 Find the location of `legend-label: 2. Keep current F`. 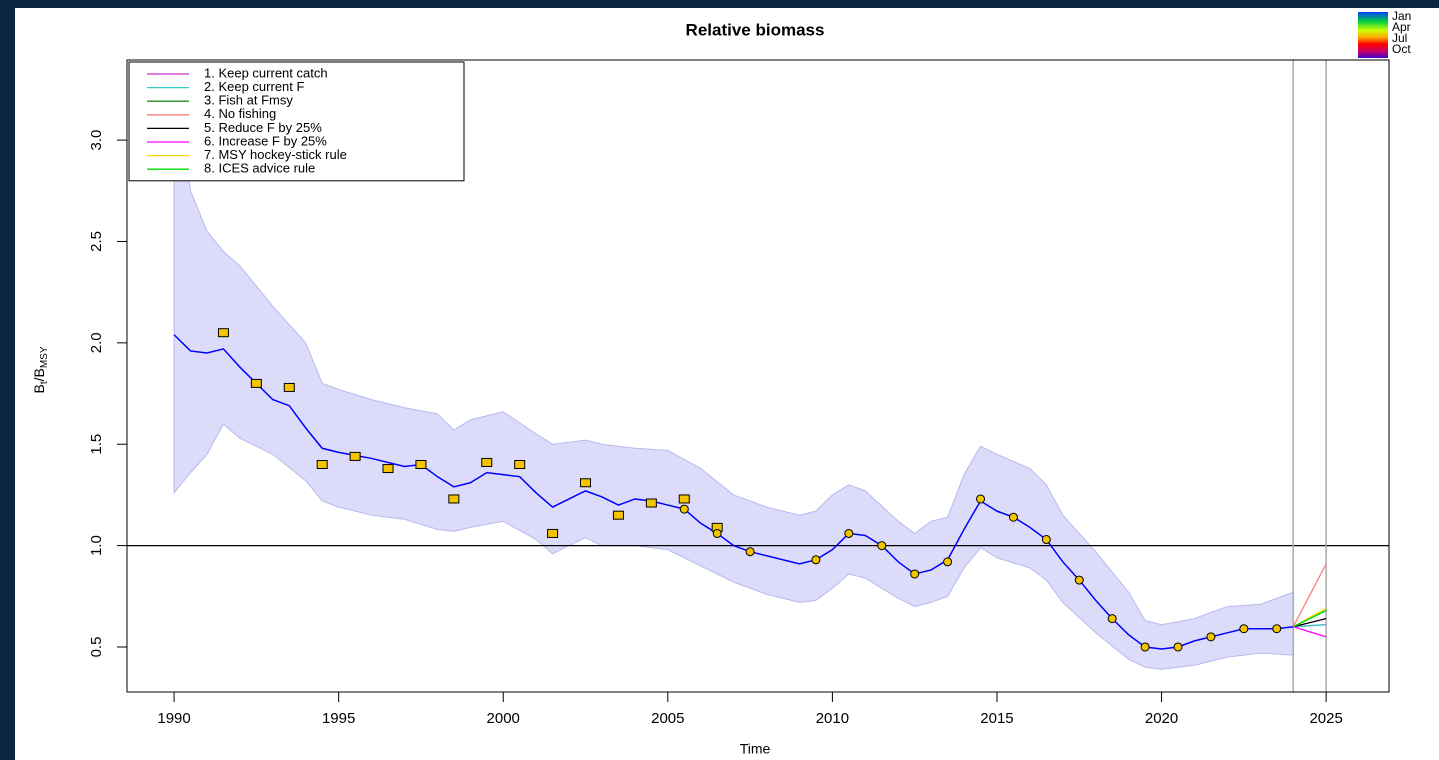

legend-label: 2. Keep current F is located at coordinates (254, 86).